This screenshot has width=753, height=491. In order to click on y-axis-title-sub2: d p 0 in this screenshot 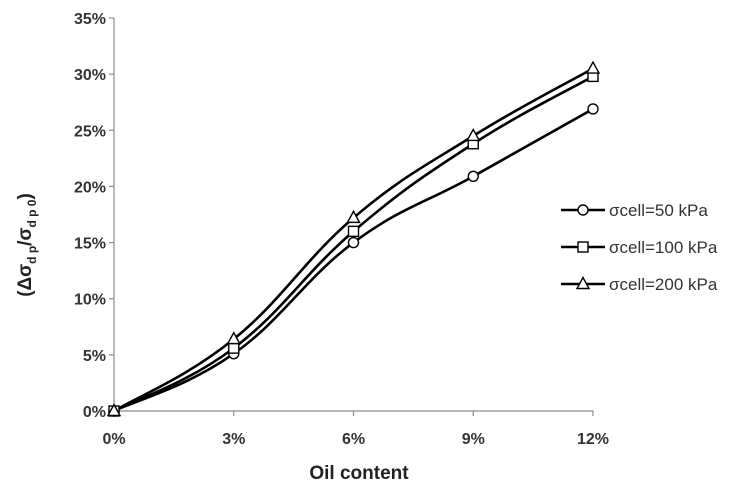, I will do `click(32, 213)`.